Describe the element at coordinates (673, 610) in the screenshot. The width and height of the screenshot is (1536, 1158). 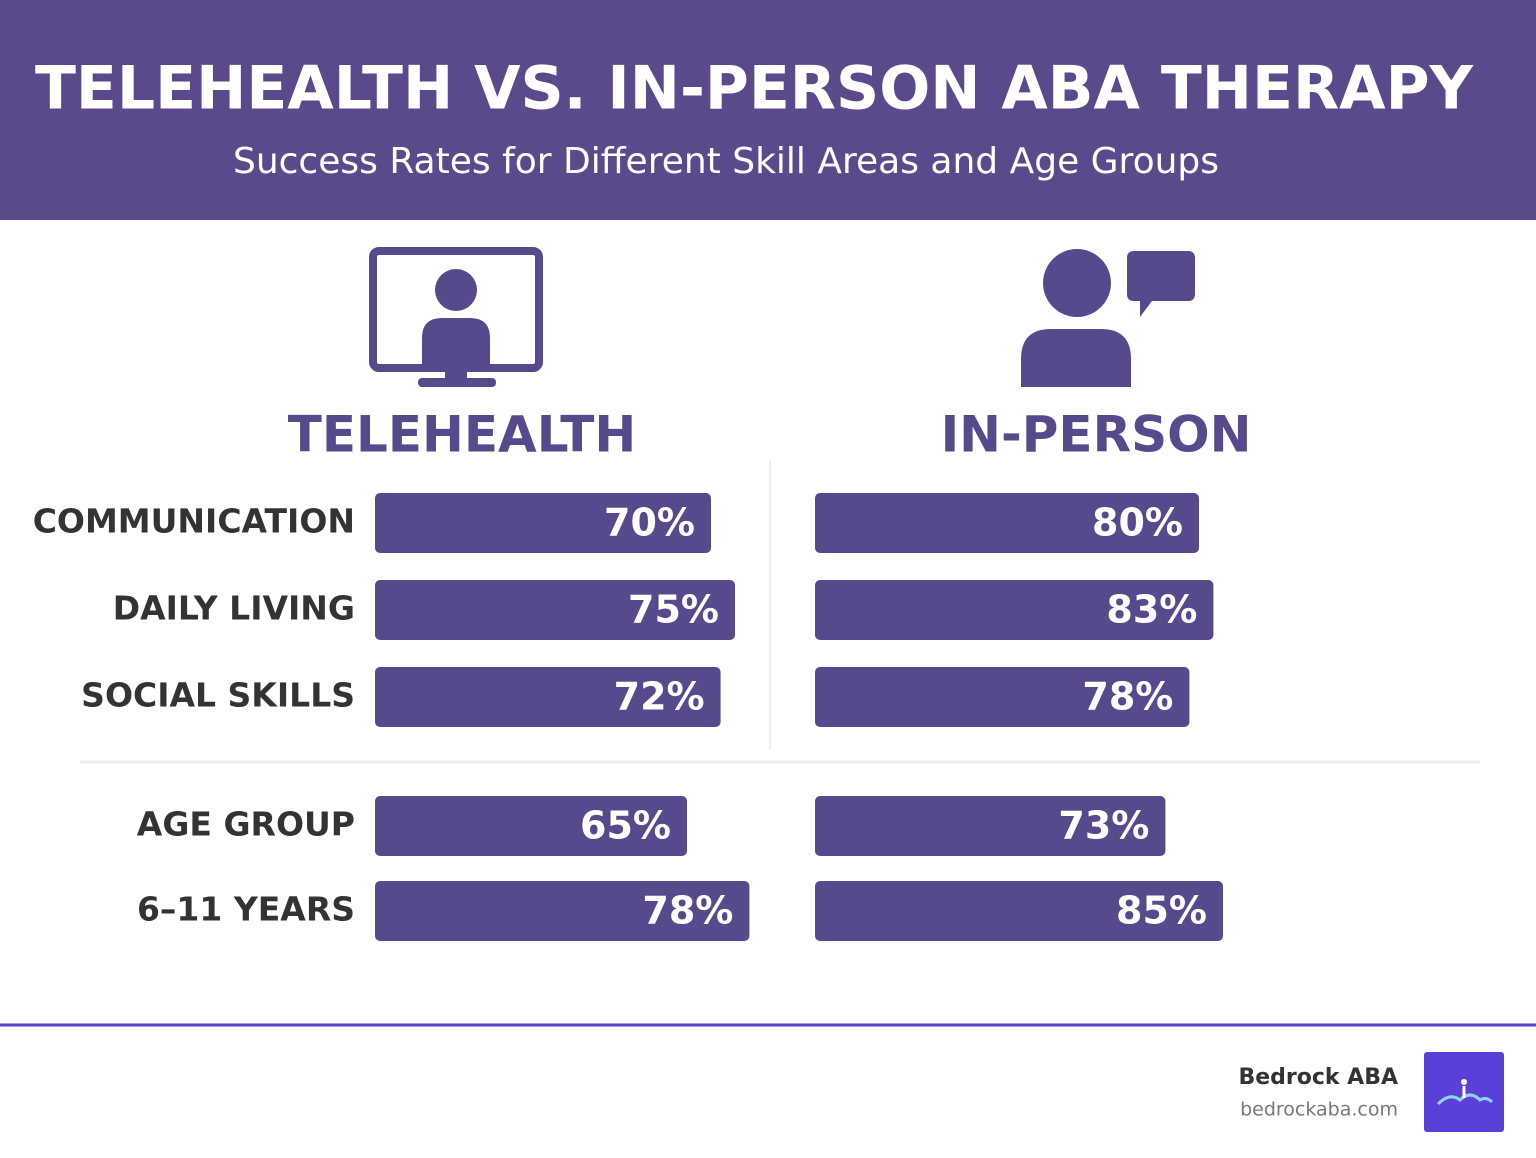
I see `value-label: 75%` at that location.